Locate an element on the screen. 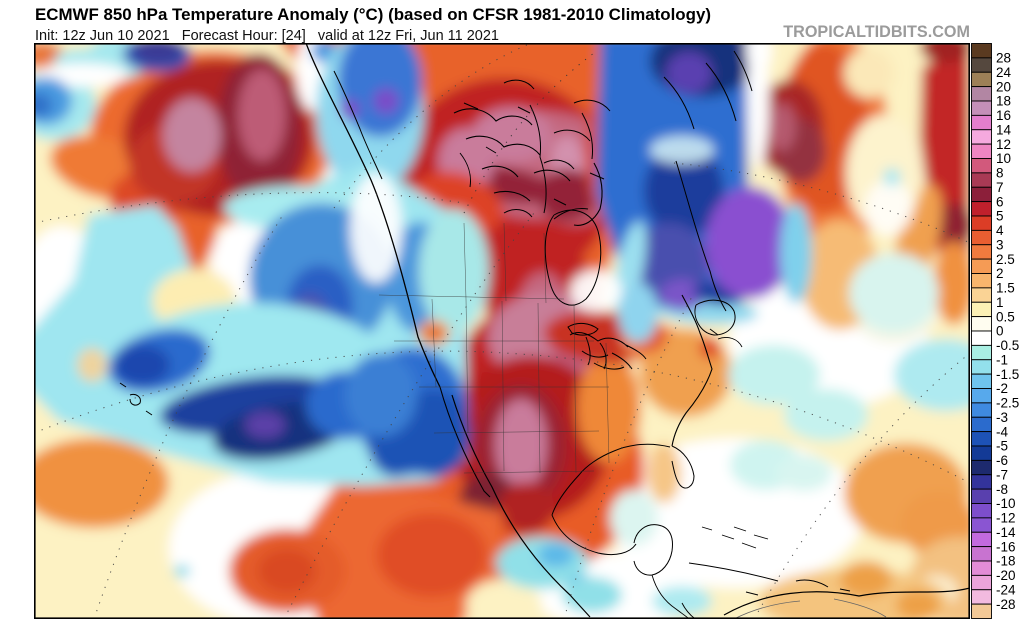 Image resolution: width=1024 pixels, height=638 pixels. svg-text: 8 is located at coordinates (1000, 173).